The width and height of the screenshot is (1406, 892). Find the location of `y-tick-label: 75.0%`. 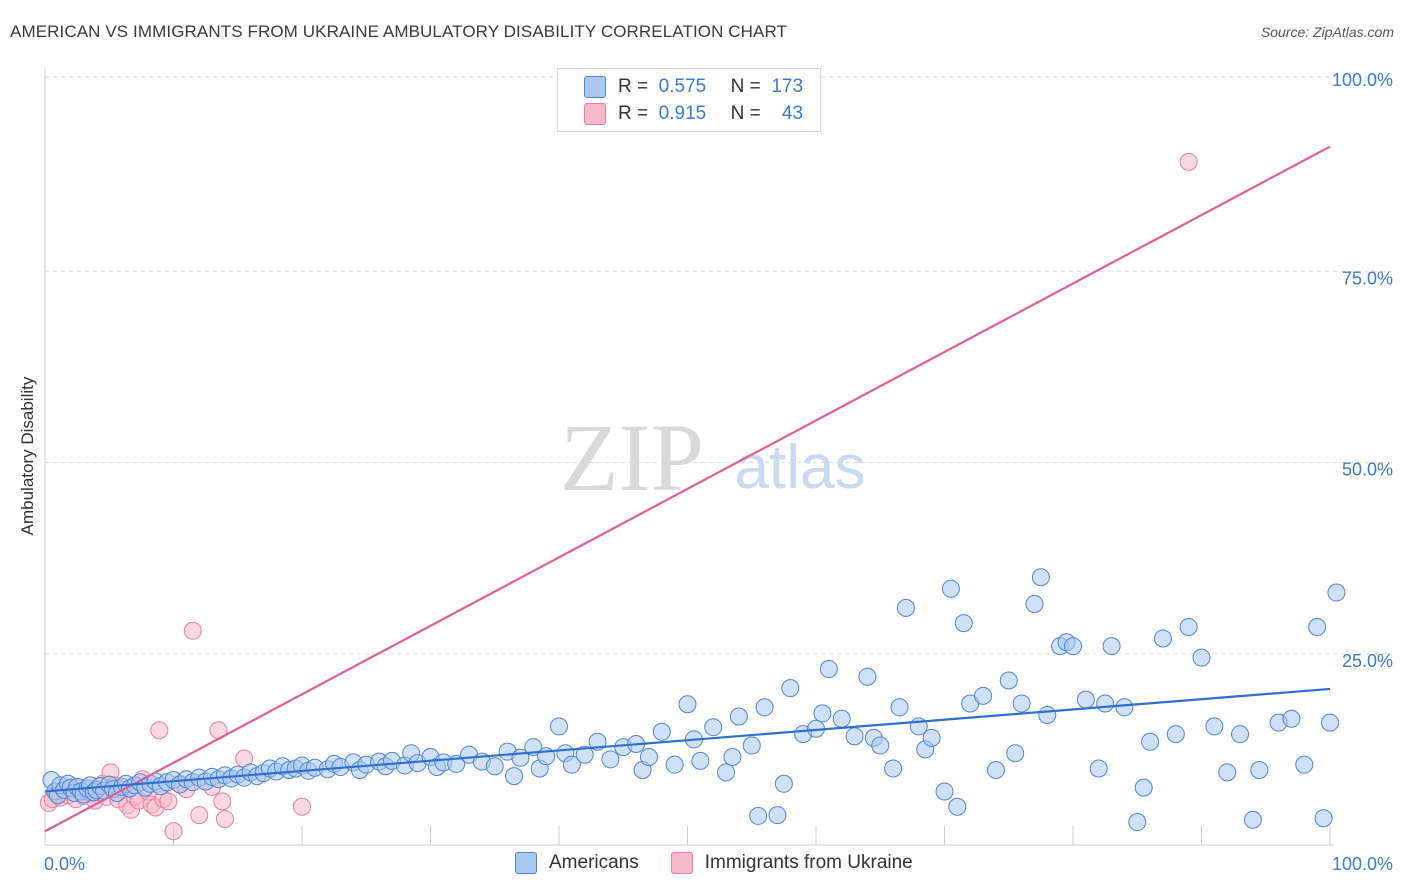

y-tick-label: 75.0% is located at coordinates (1367, 278).